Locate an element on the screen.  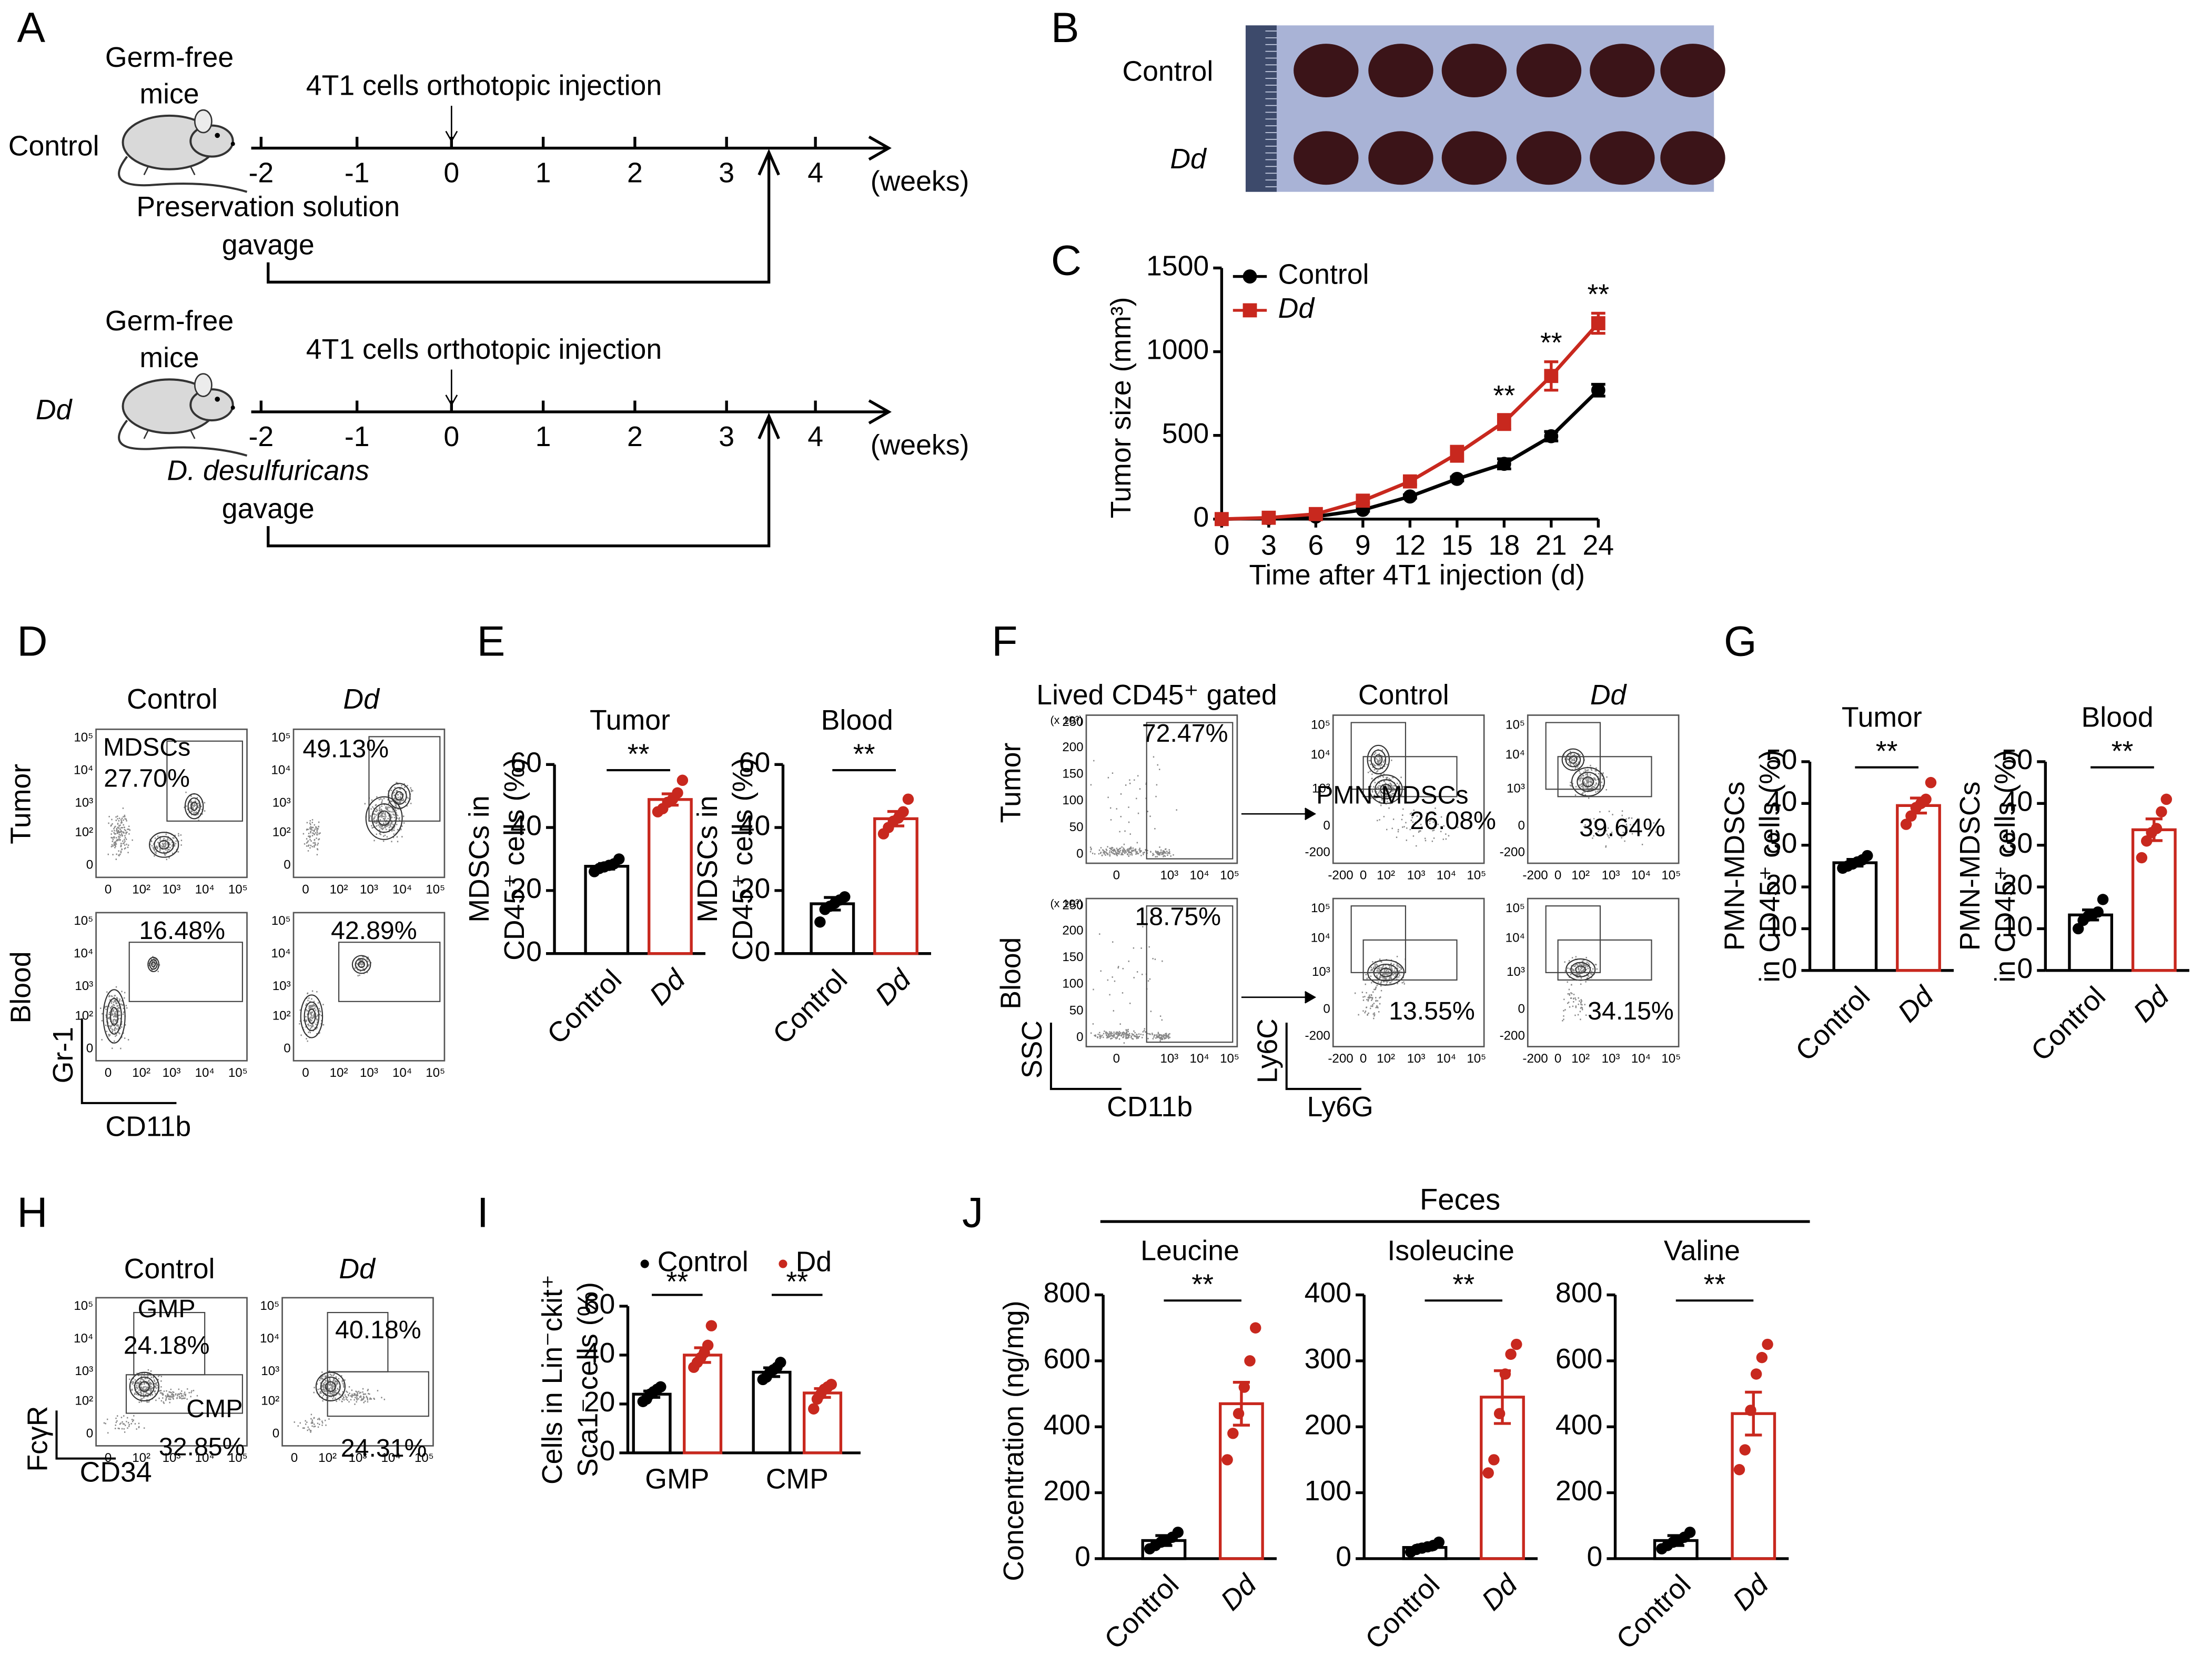
y-tick-label: 200 is located at coordinates (1067, 1491).